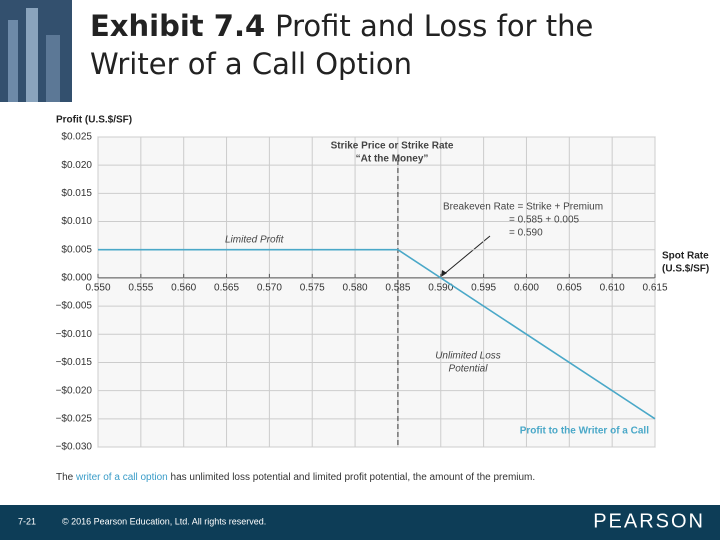  Describe the element at coordinates (226, 288) in the screenshot. I see `x-tick-label: 0.565` at that location.